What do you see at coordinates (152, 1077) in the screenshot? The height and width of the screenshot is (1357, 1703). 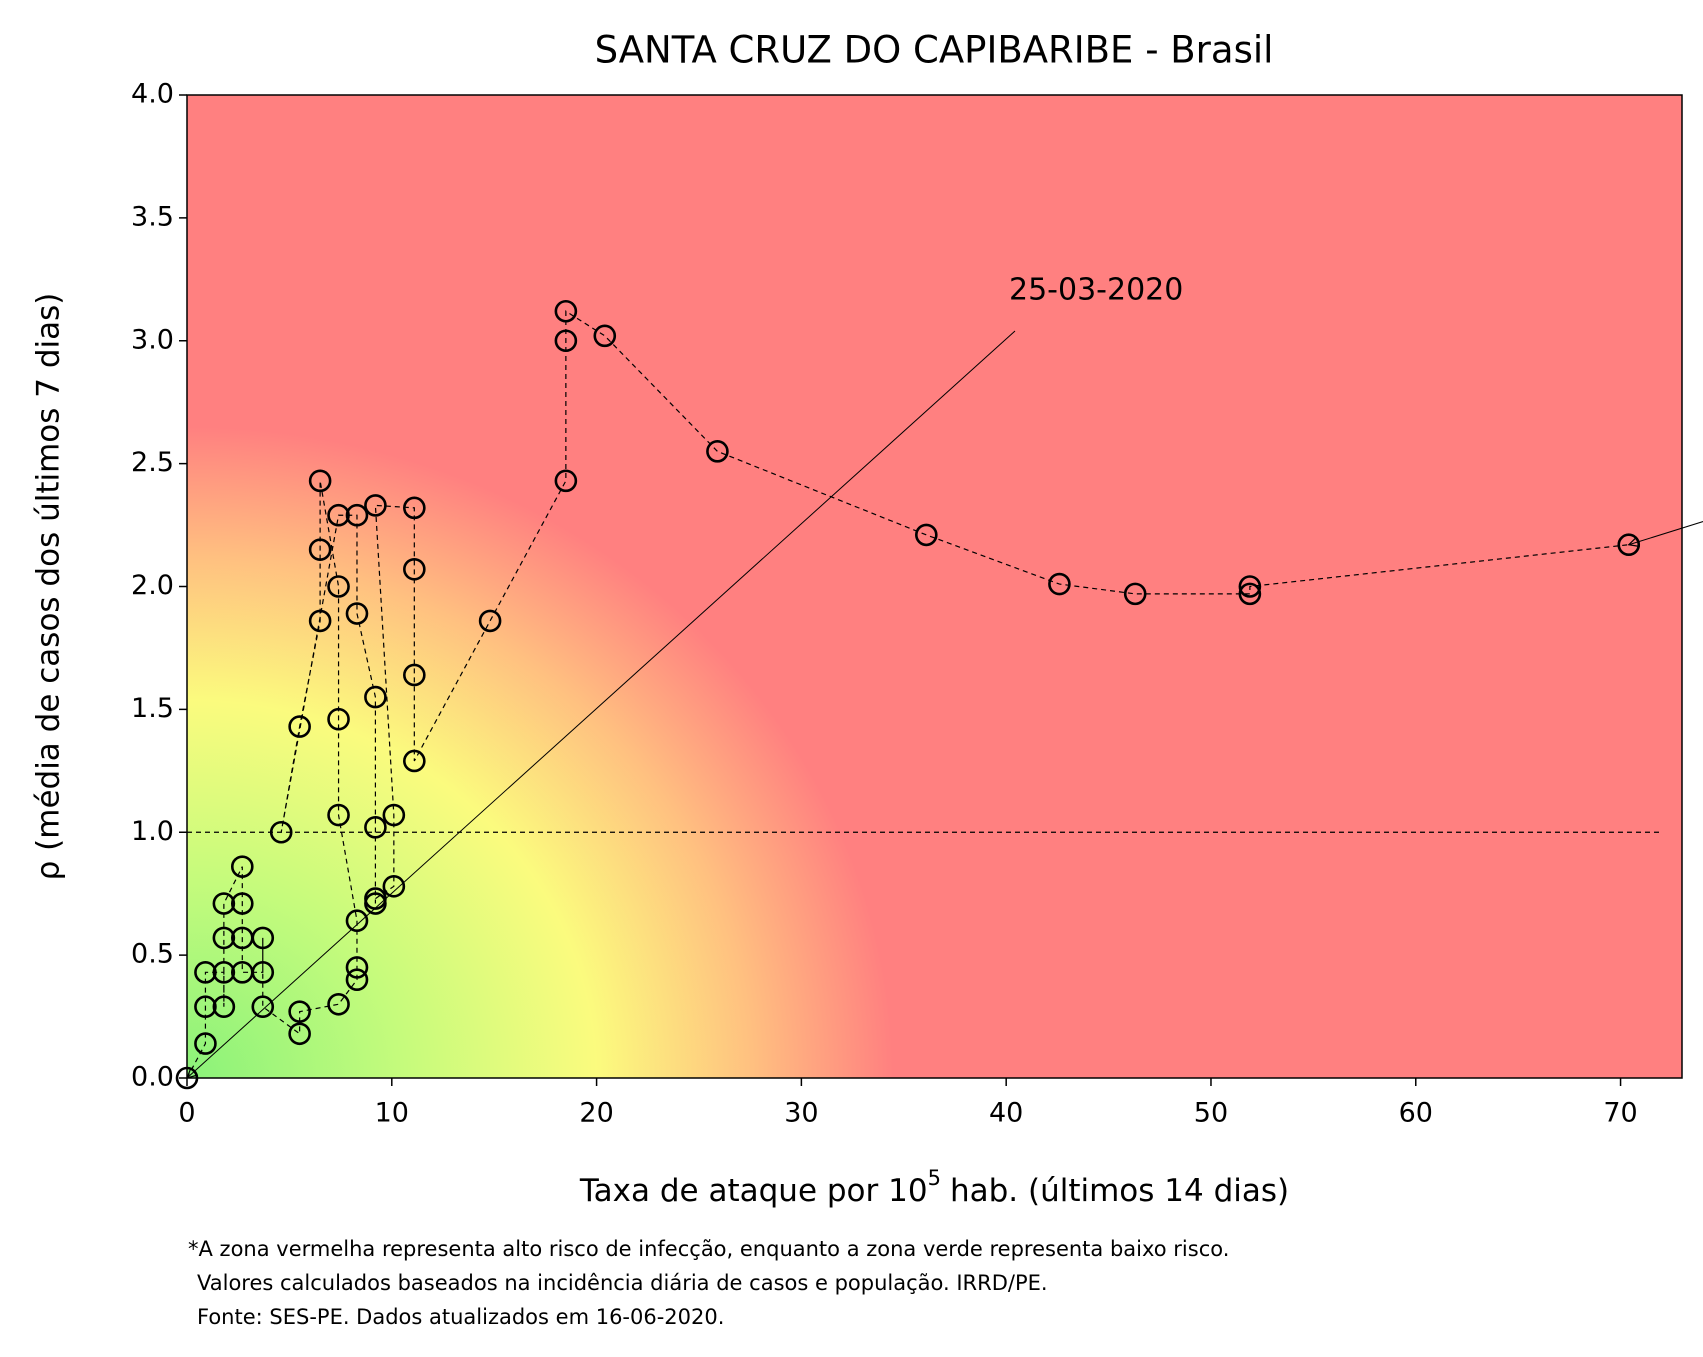 I see `y-tick-label: 0.0` at bounding box center [152, 1077].